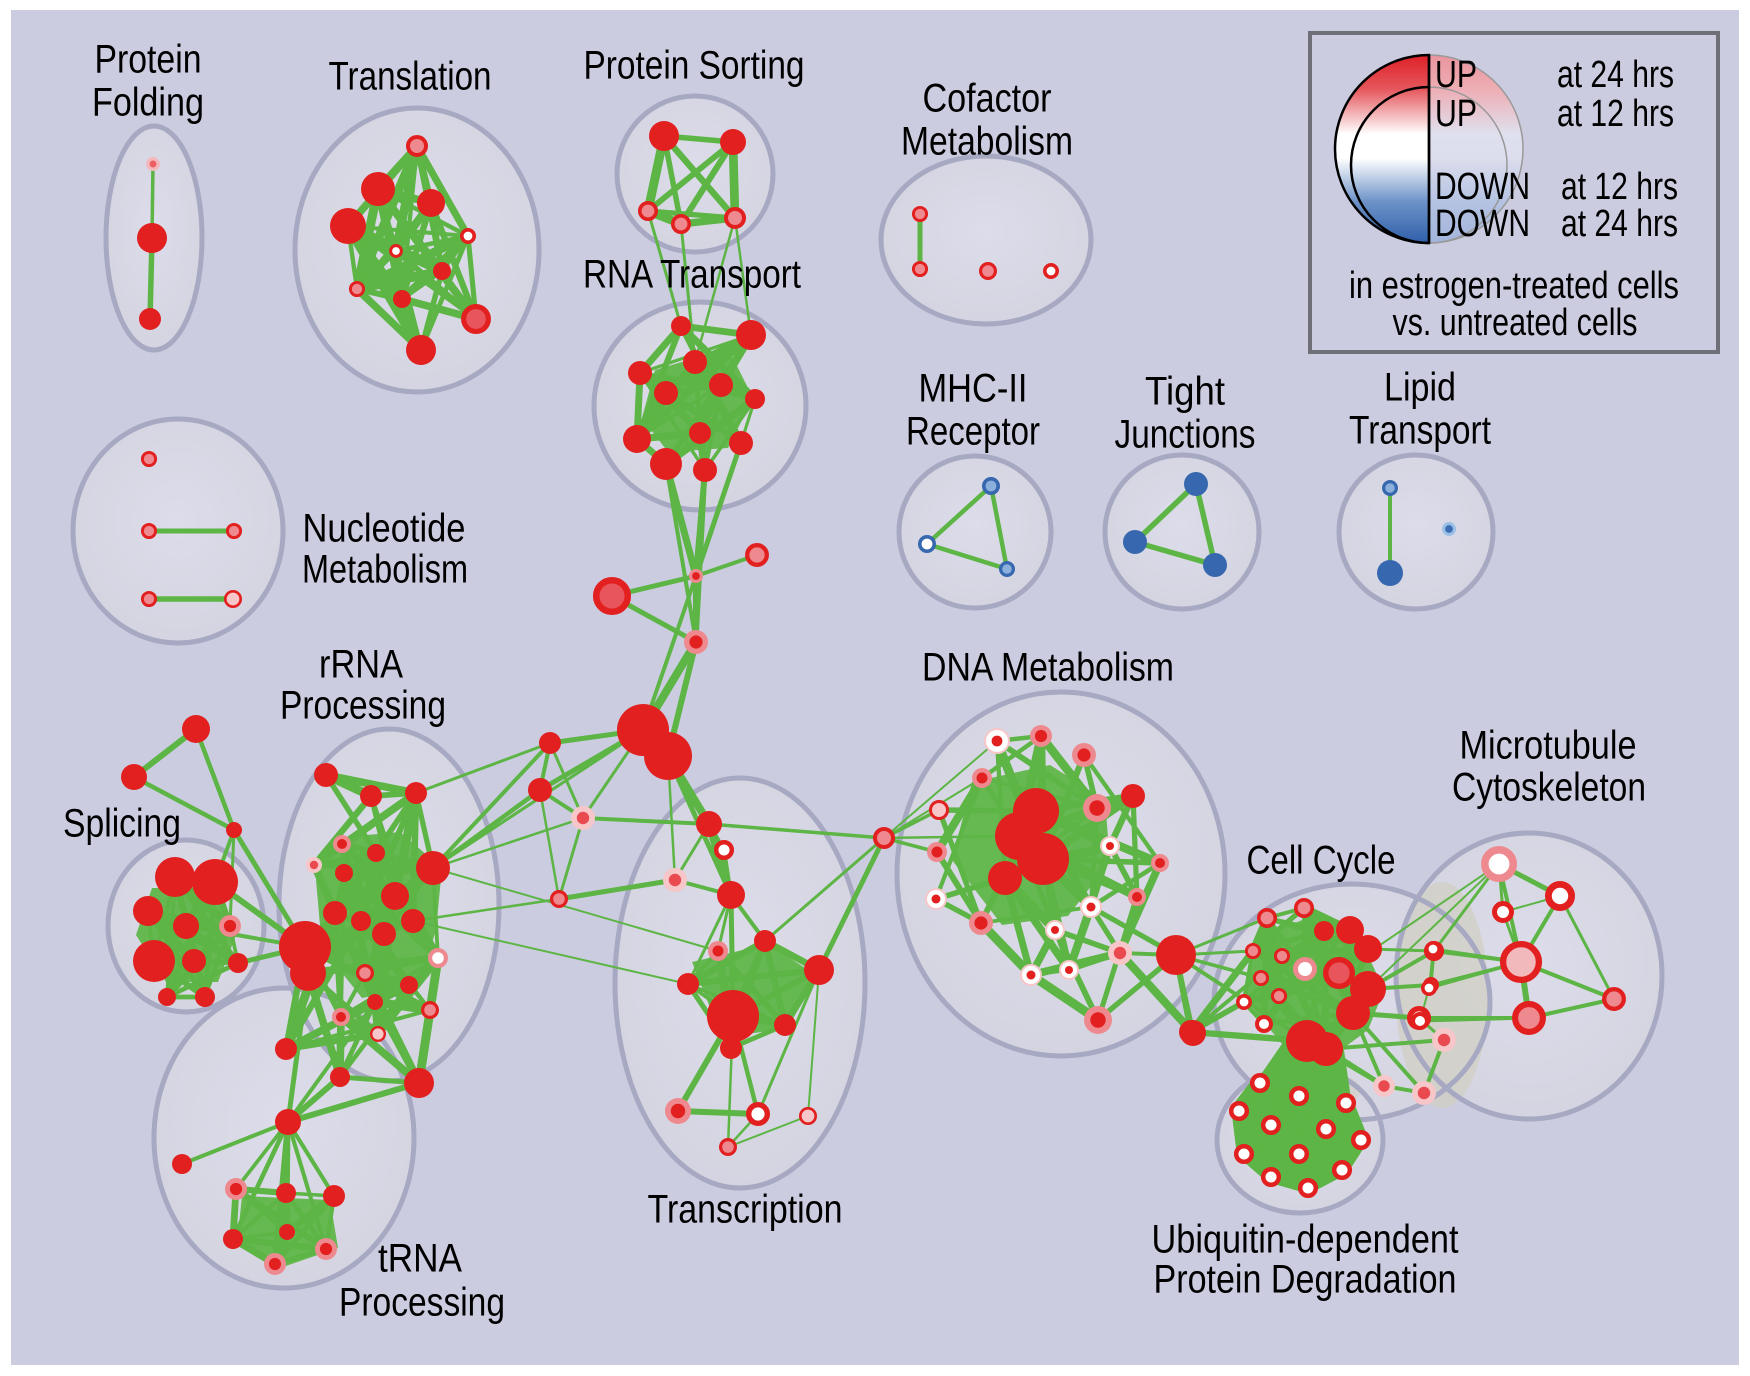 This screenshot has width=1750, height=1376. What do you see at coordinates (692, 275) in the screenshot?
I see `svg-text: RNA Transport` at bounding box center [692, 275].